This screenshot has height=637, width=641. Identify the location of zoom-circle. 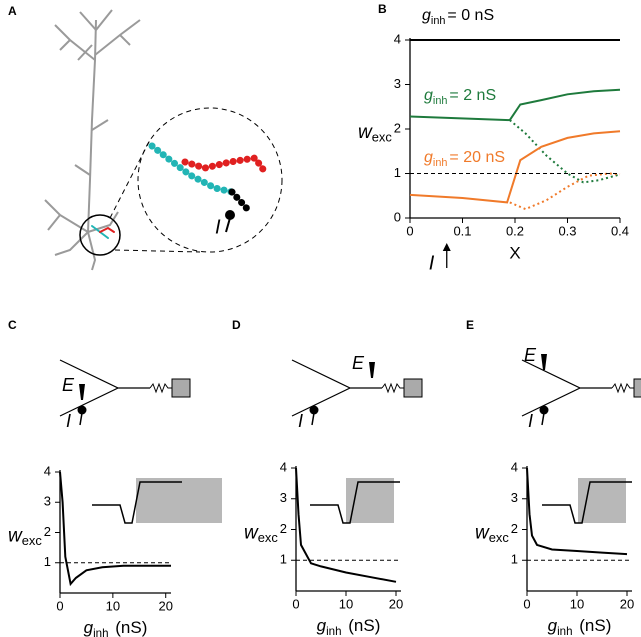
(100, 235).